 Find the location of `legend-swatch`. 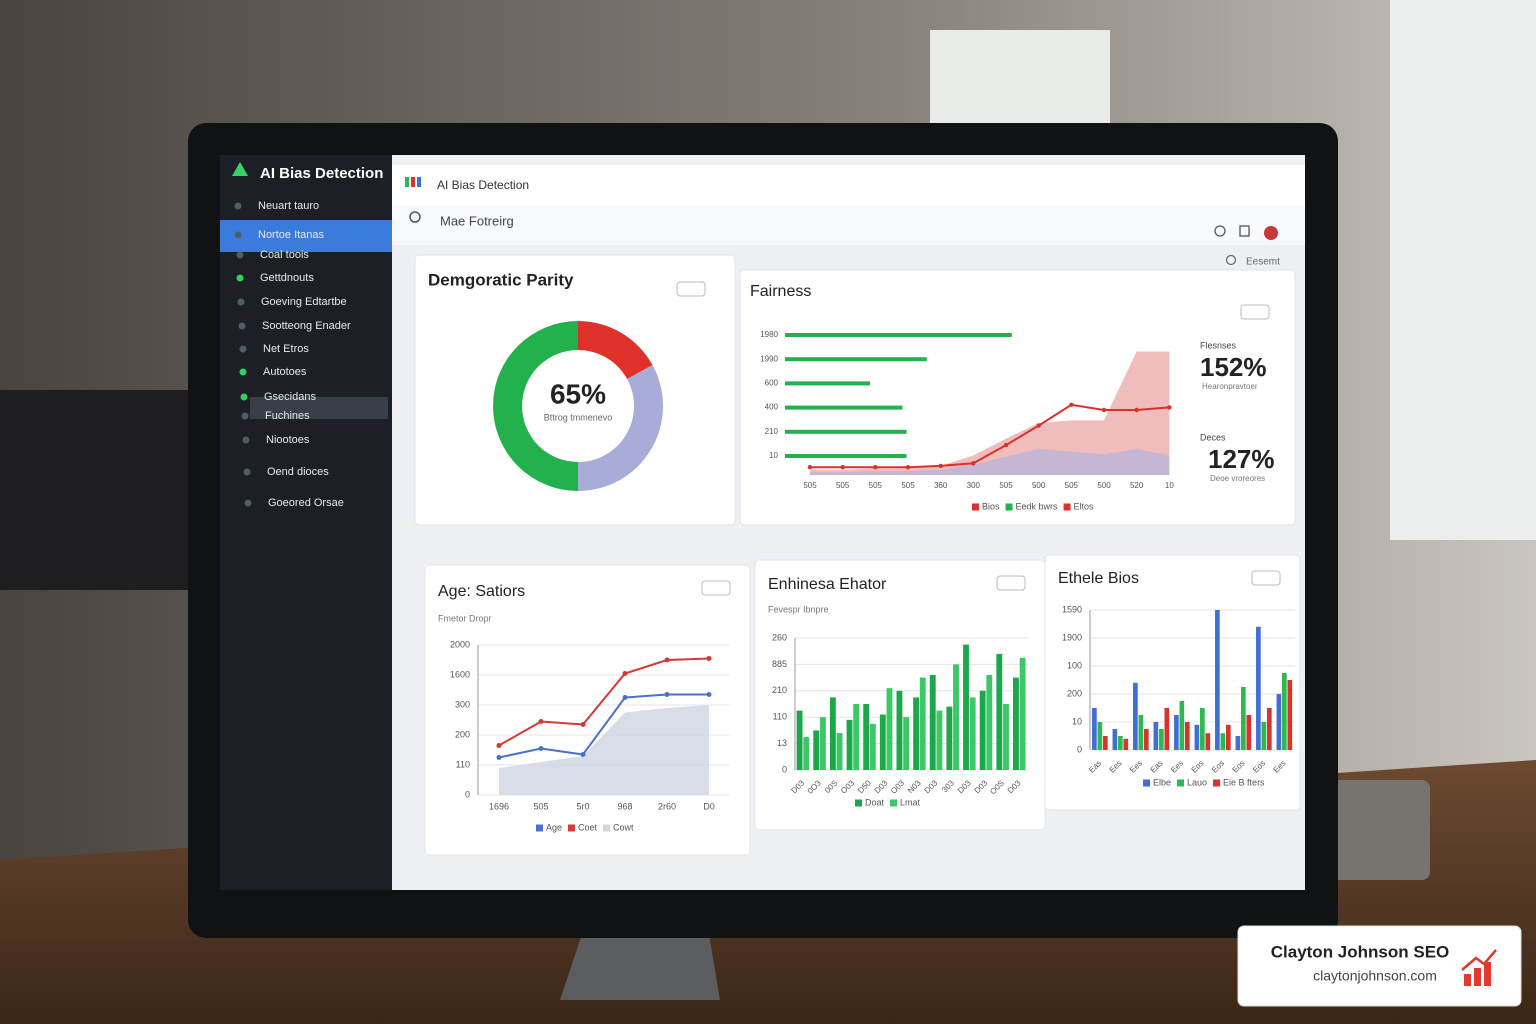

legend-swatch is located at coordinates (1009, 507).